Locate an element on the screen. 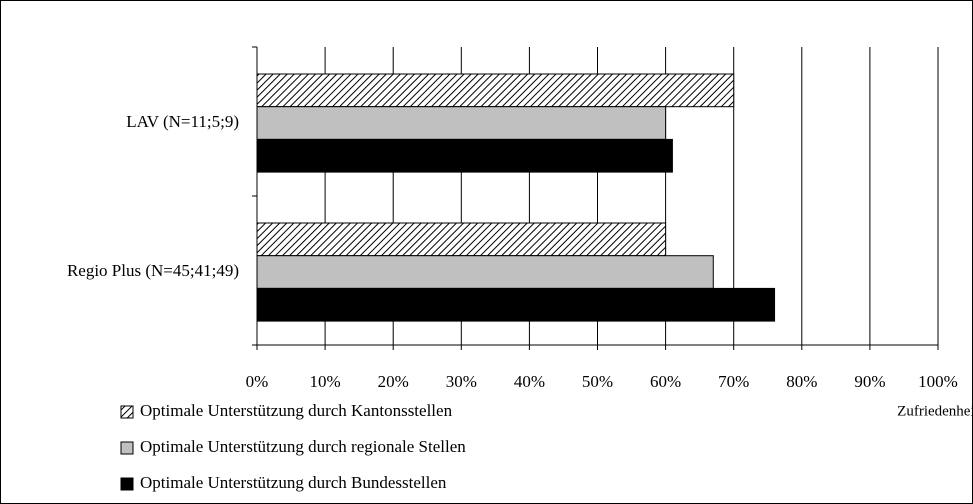  x-tick-label: 80% is located at coordinates (801, 381).